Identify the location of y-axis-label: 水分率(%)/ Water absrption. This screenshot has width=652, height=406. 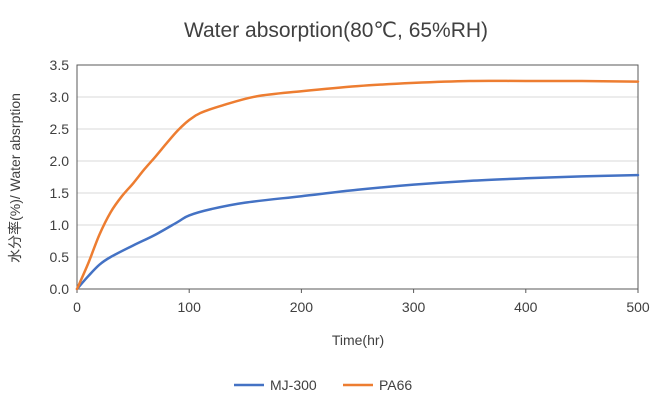
(15, 178).